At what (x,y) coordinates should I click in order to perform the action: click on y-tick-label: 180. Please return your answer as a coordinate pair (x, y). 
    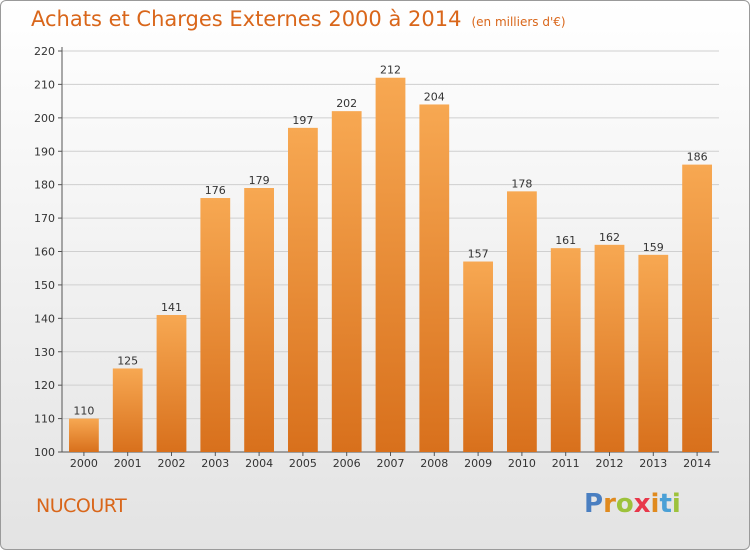
    Looking at the image, I should click on (44, 185).